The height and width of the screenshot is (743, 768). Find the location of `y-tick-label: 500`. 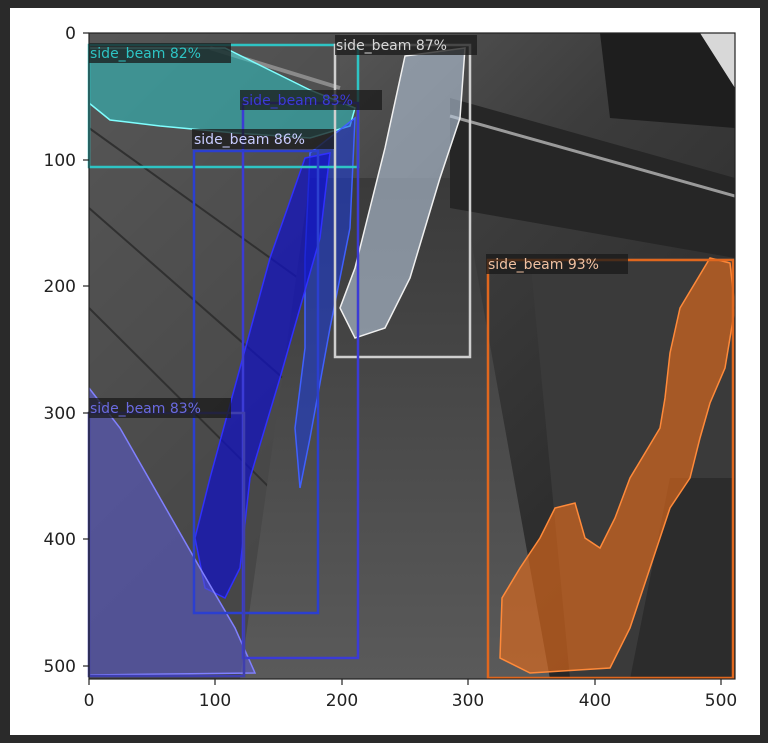

y-tick-label: 500 is located at coordinates (60, 667).